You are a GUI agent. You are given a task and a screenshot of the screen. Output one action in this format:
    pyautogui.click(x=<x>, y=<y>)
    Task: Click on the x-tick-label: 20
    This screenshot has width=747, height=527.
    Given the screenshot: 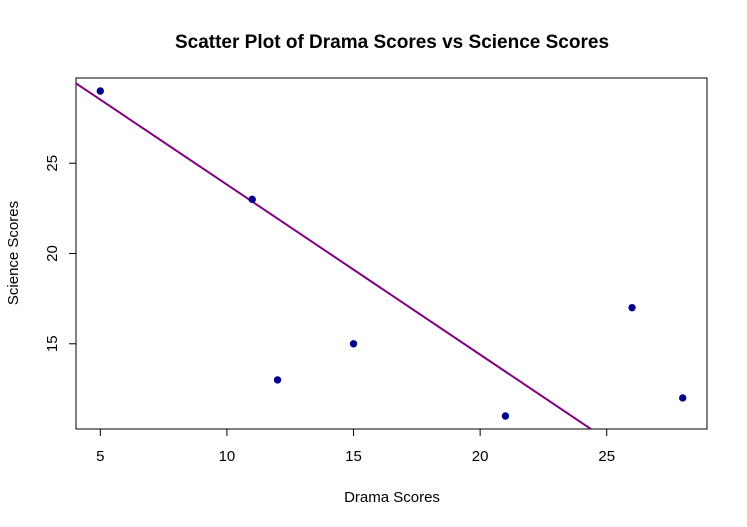 What is the action you would take?
    pyautogui.click(x=480, y=456)
    